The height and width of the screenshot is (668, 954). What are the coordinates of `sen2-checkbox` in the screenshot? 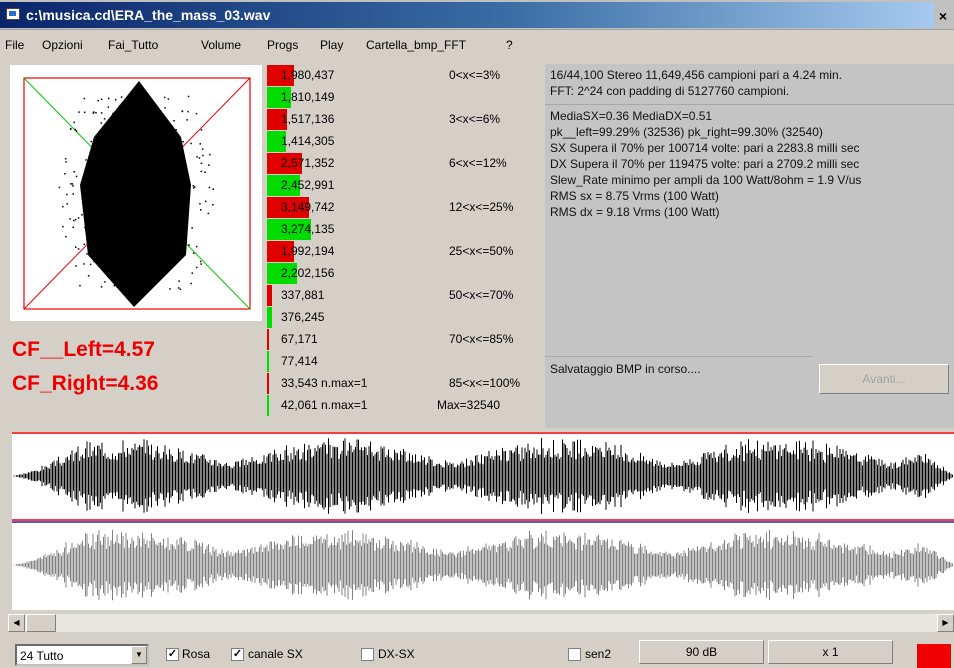 It's located at (574, 654).